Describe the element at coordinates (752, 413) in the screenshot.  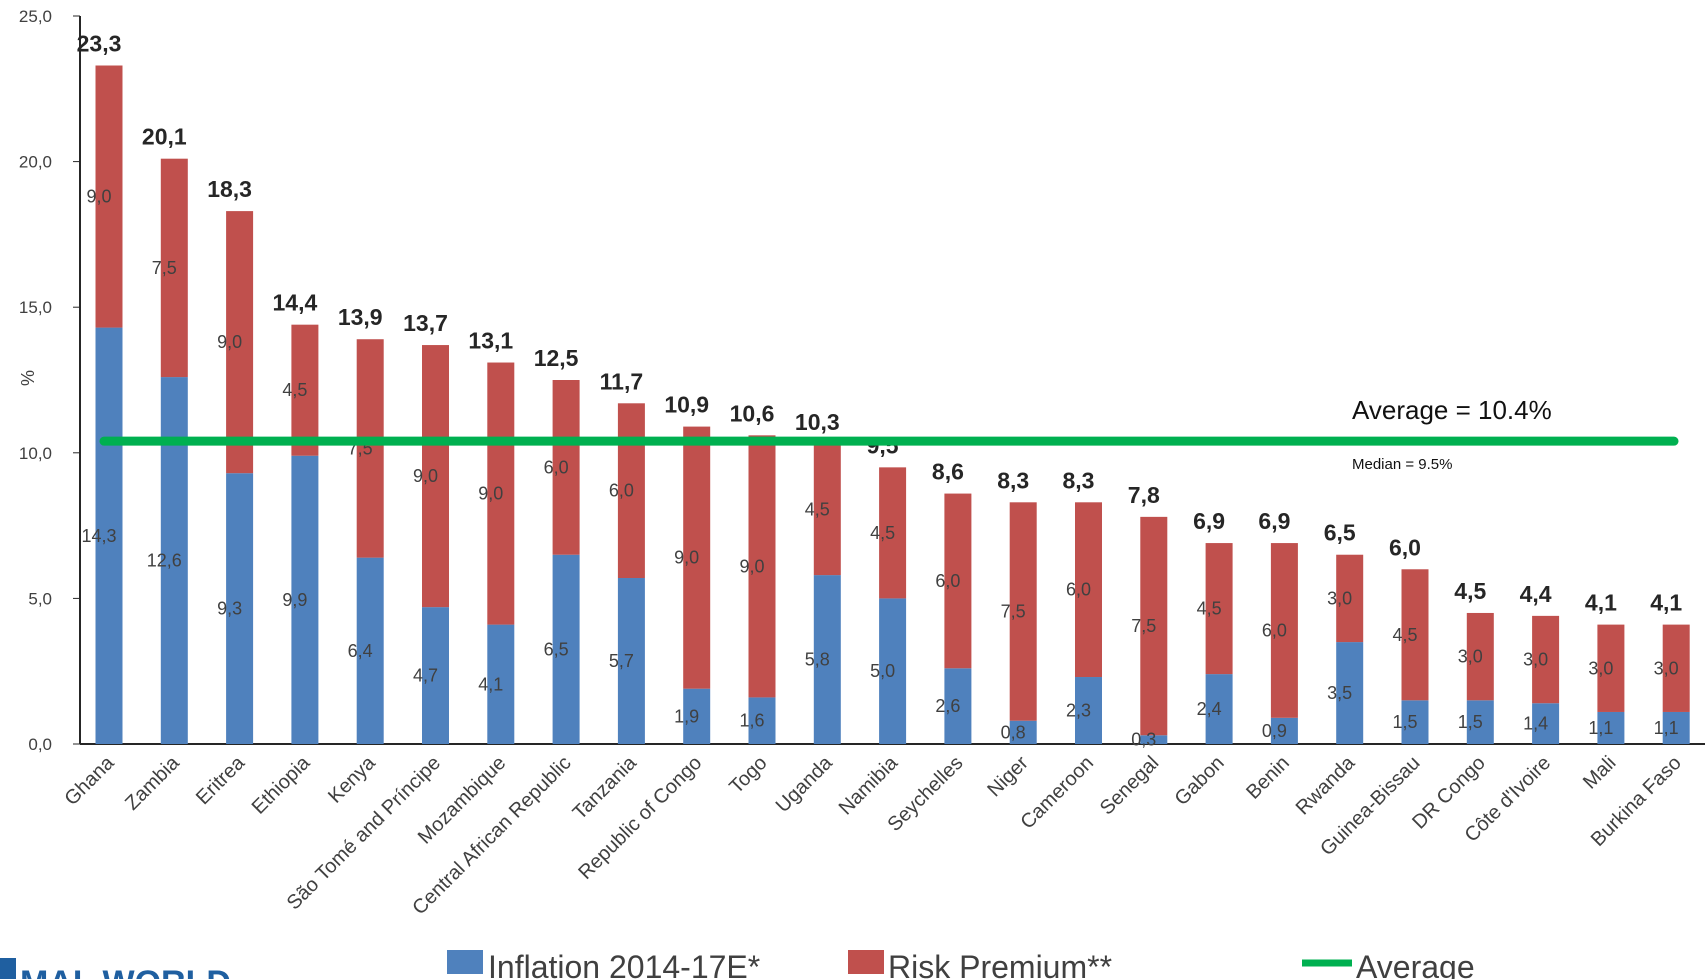
I see `data-label-total: 10,6` at that location.